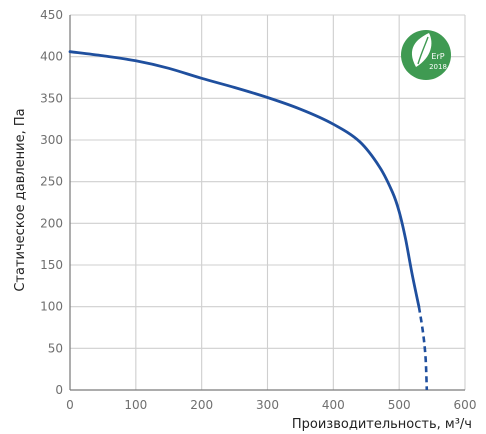  Describe the element at coordinates (267, 405) in the screenshot. I see `x-tick-label: 300` at that location.